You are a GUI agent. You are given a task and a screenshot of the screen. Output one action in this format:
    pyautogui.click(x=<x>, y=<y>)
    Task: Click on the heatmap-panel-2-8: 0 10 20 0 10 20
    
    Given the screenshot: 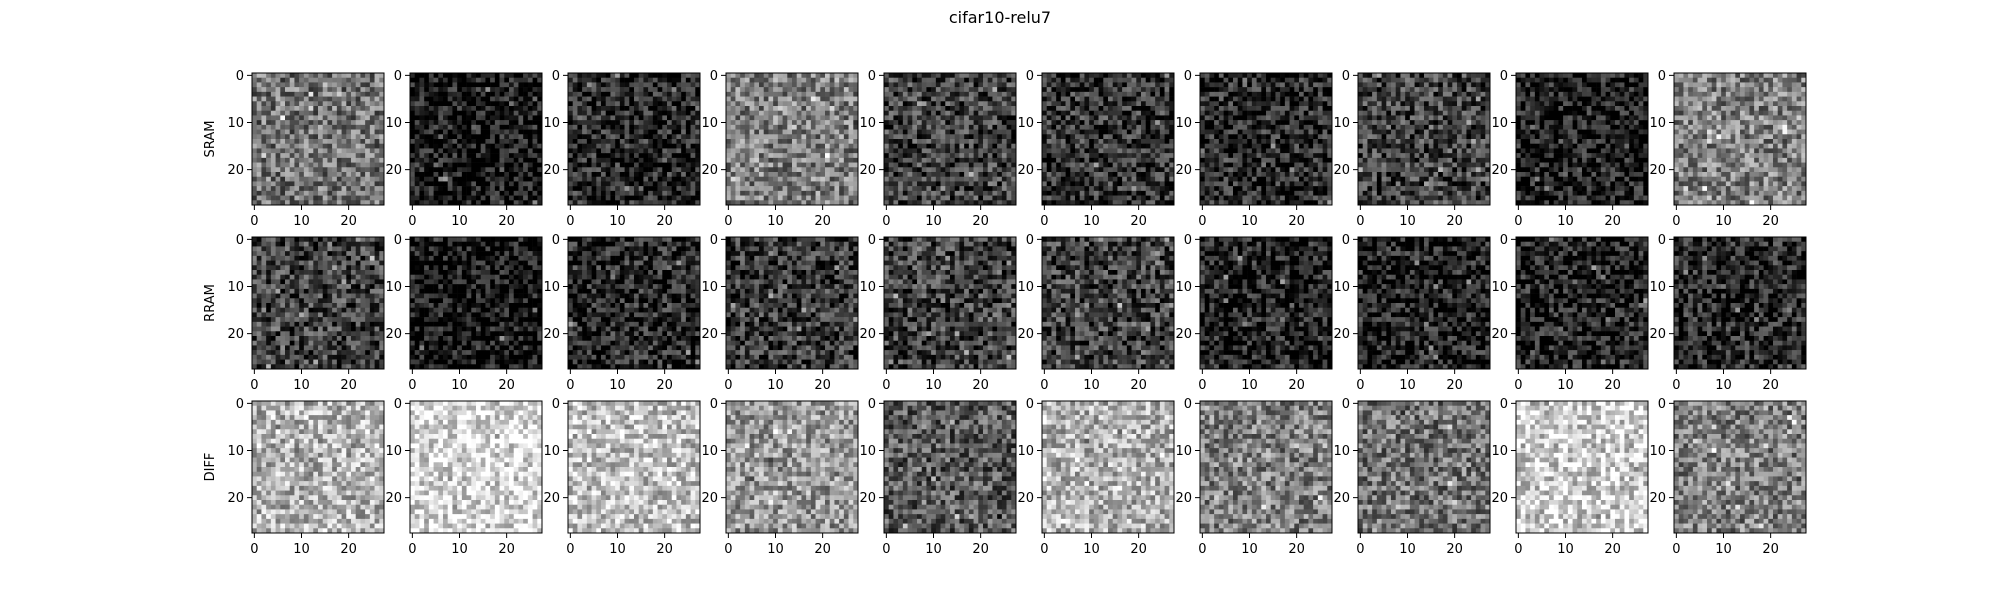 What is the action you would take?
    pyautogui.click(x=1570, y=477)
    